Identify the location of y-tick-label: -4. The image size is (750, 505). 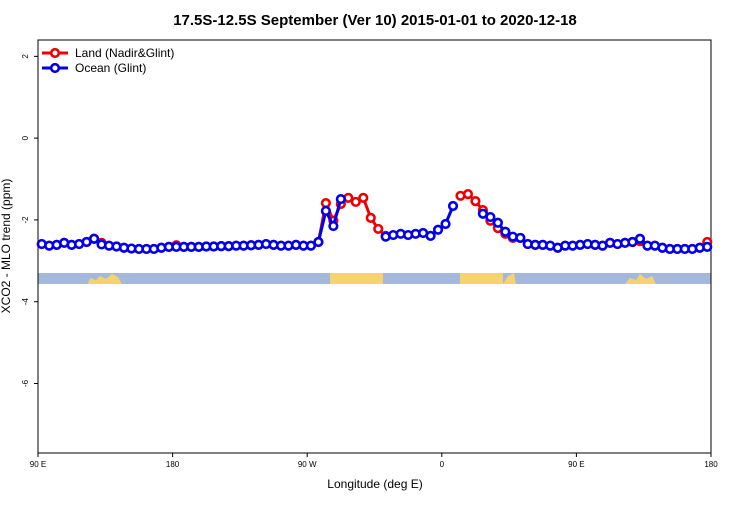
(25, 302).